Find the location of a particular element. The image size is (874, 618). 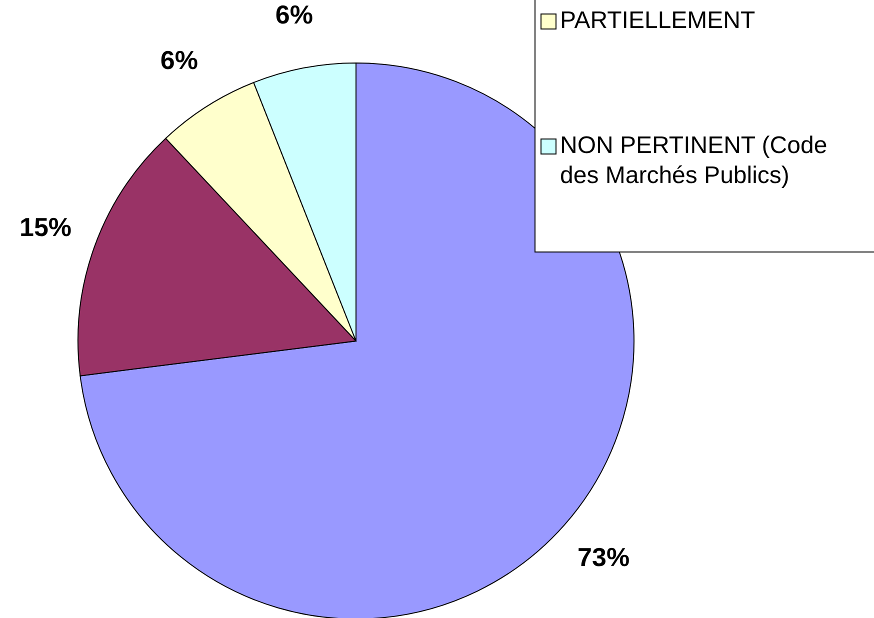

legend-label: PARTIELLEMENT is located at coordinates (658, 20).